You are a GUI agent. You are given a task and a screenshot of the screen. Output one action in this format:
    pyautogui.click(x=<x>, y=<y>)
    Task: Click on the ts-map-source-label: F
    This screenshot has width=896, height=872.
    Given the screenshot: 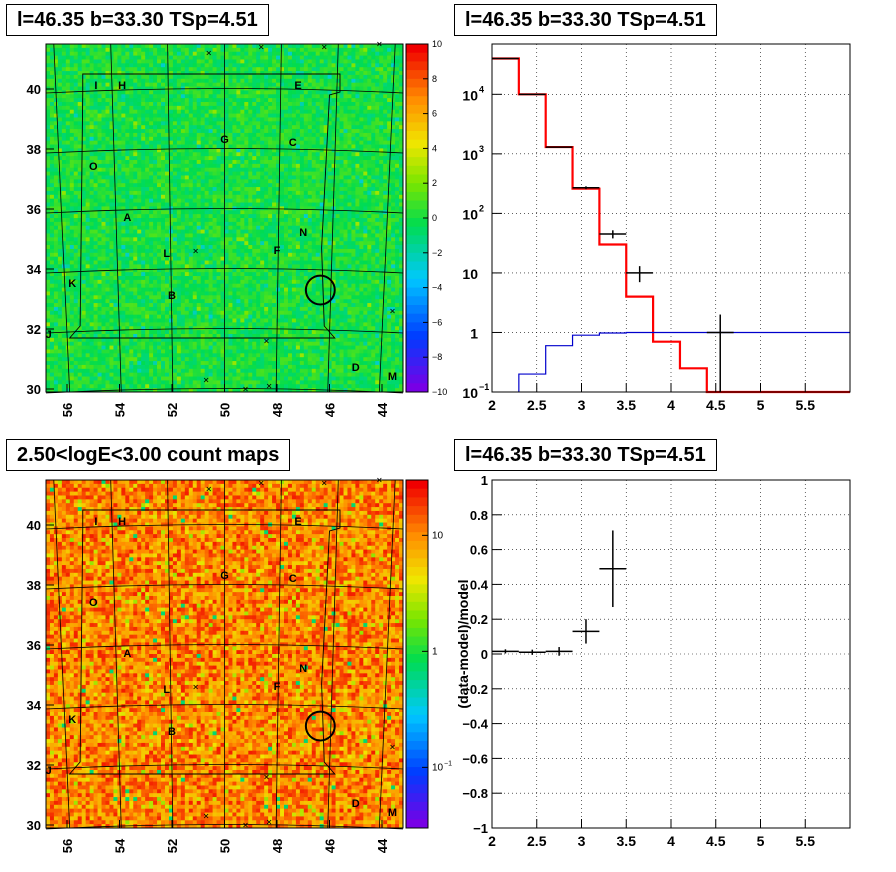 What is the action you would take?
    pyautogui.click(x=277, y=251)
    